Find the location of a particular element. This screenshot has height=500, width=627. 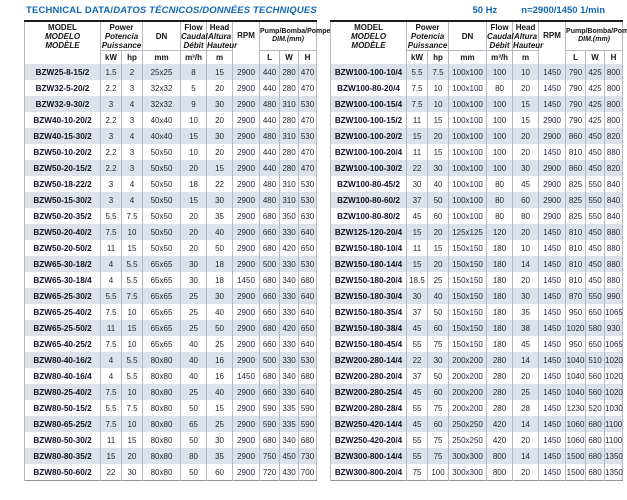

col-header-rpm: RPM is located at coordinates (246, 42).